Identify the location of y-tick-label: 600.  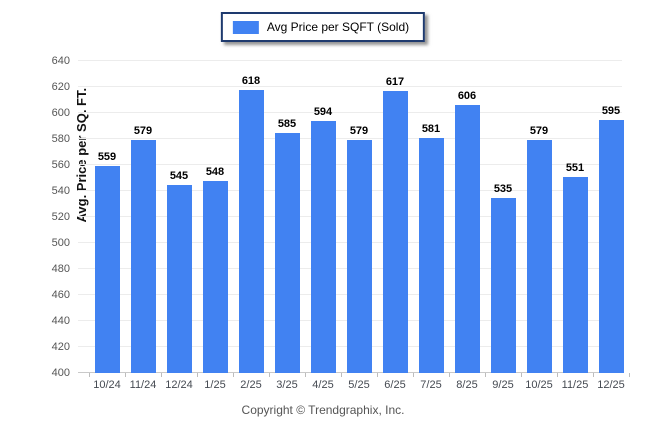
(60, 112).